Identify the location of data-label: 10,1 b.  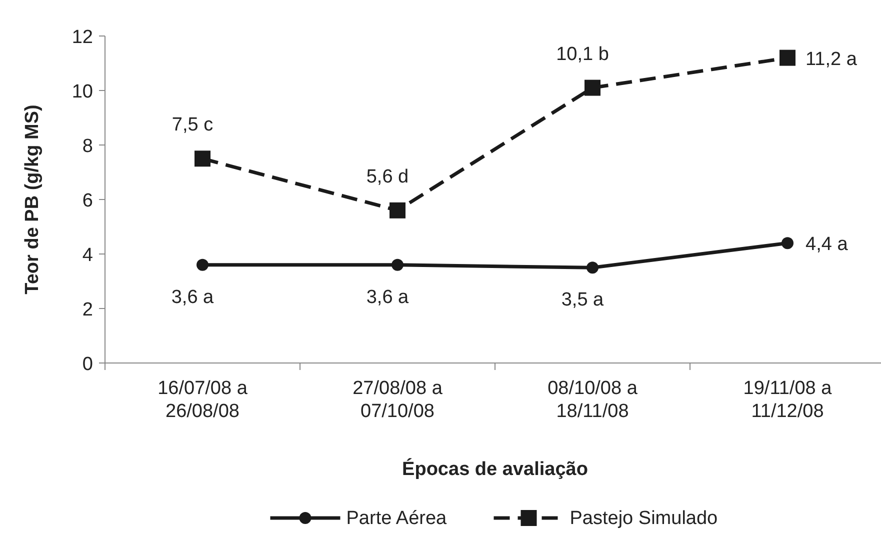
(582, 54).